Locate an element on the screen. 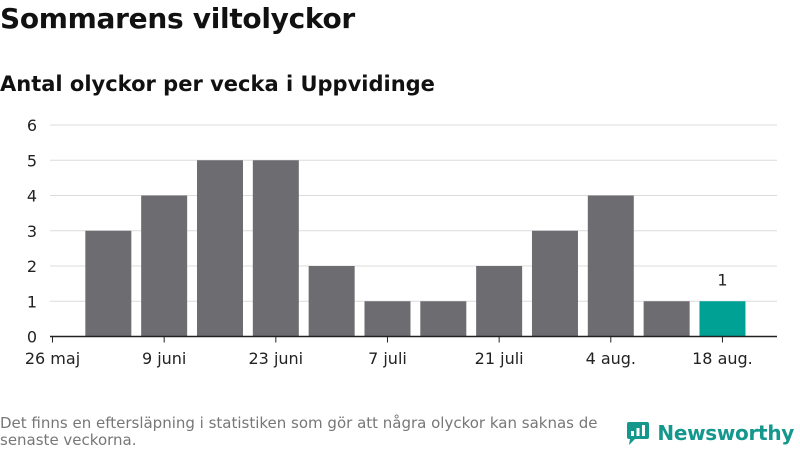 This screenshot has height=450, width=800. newsworthy-logo-icon is located at coordinates (638, 433).